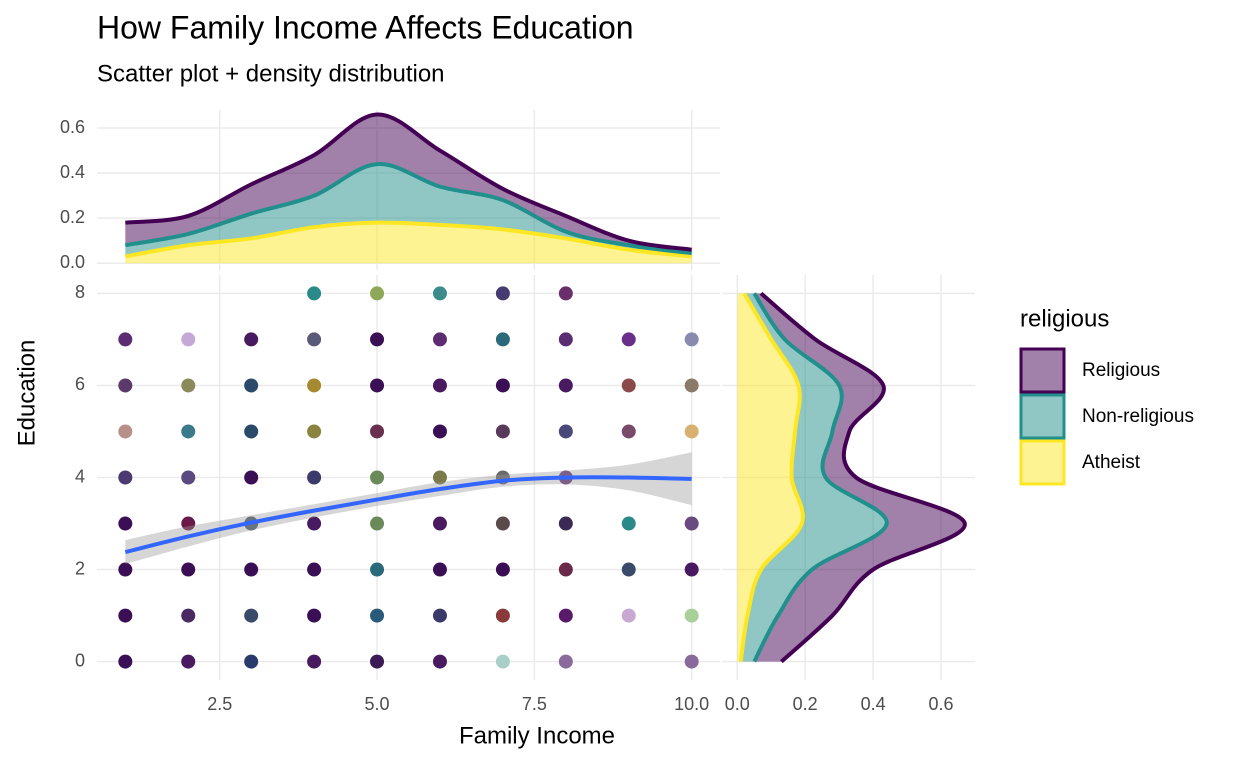 The image size is (1248, 768). Describe the element at coordinates (873, 704) in the screenshot. I see `x-tick-label: 0.4` at that location.